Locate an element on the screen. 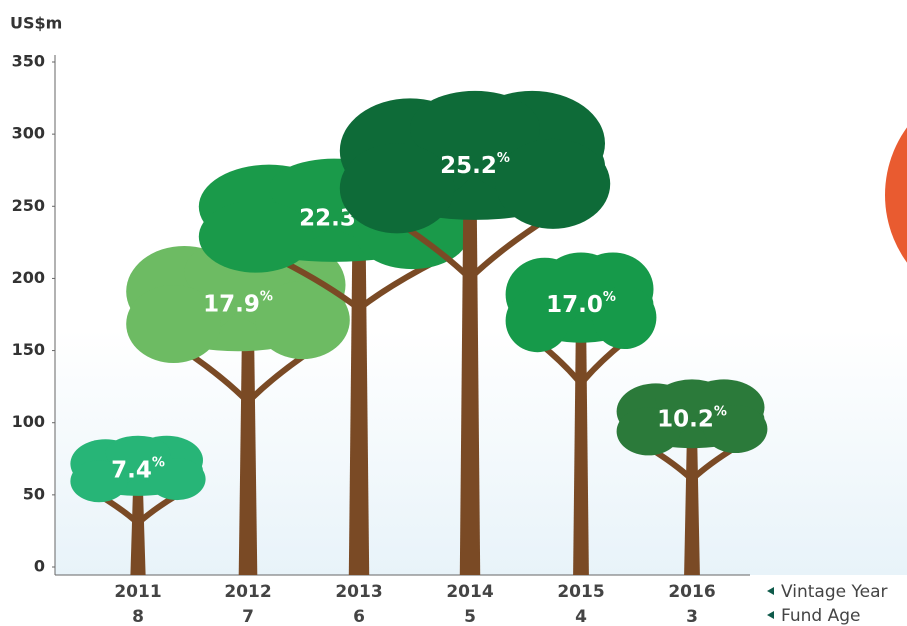 Image resolution: width=907 pixels, height=626 pixels. data-label-value: 17.0 is located at coordinates (574, 304).